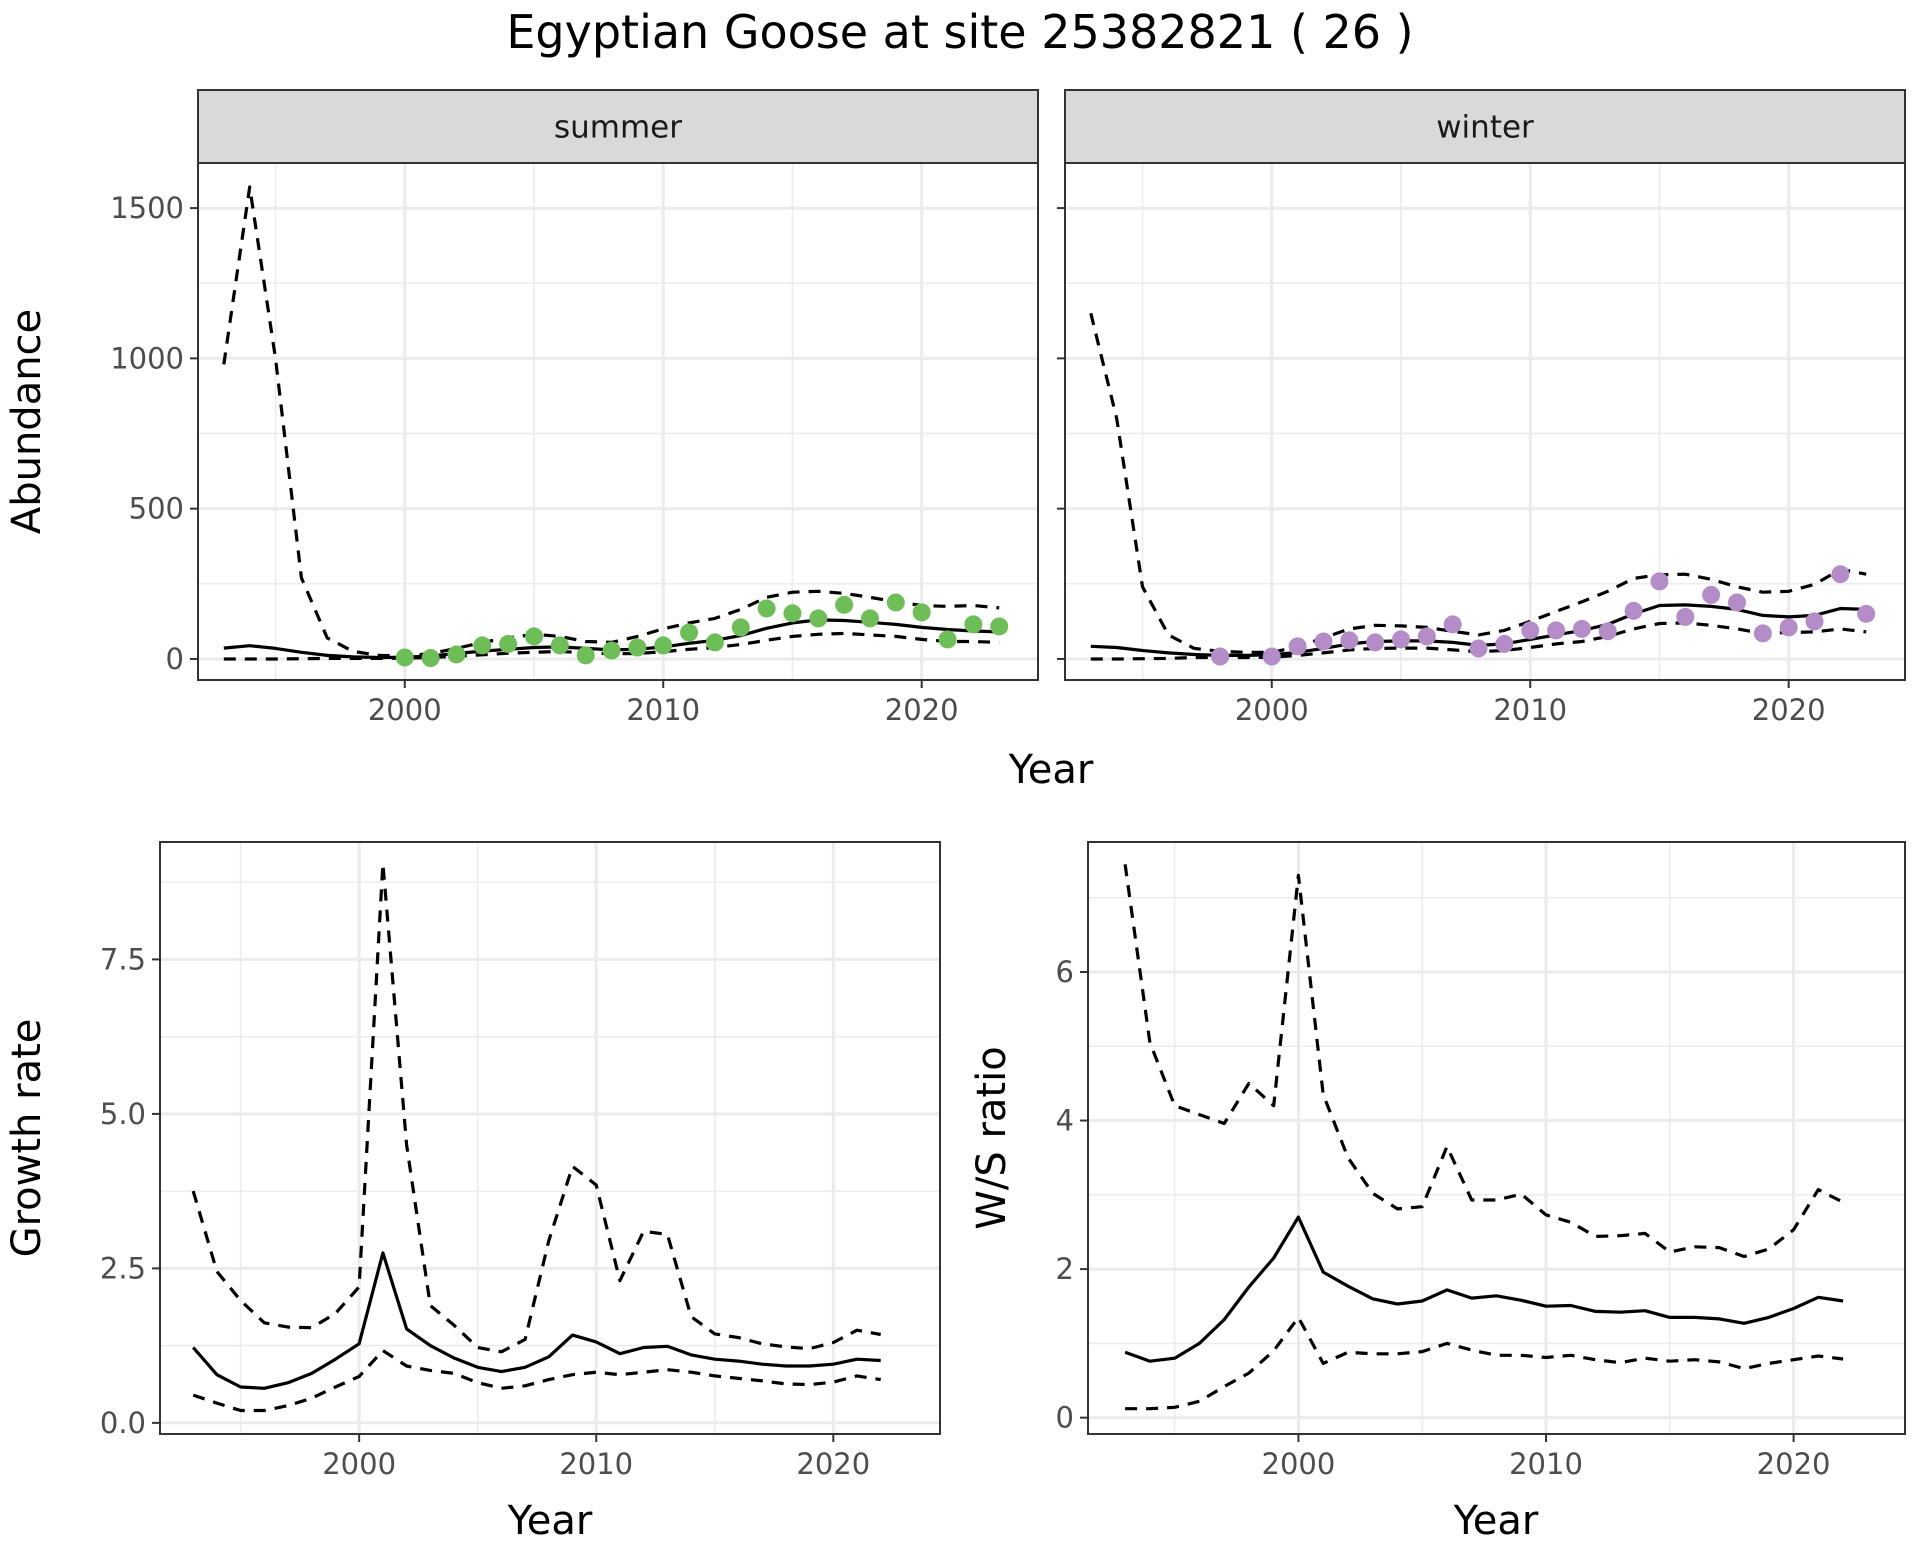 The width and height of the screenshot is (1920, 1560). What do you see at coordinates (1065, 1121) in the screenshot?
I see `y-tick-label: 4` at bounding box center [1065, 1121].